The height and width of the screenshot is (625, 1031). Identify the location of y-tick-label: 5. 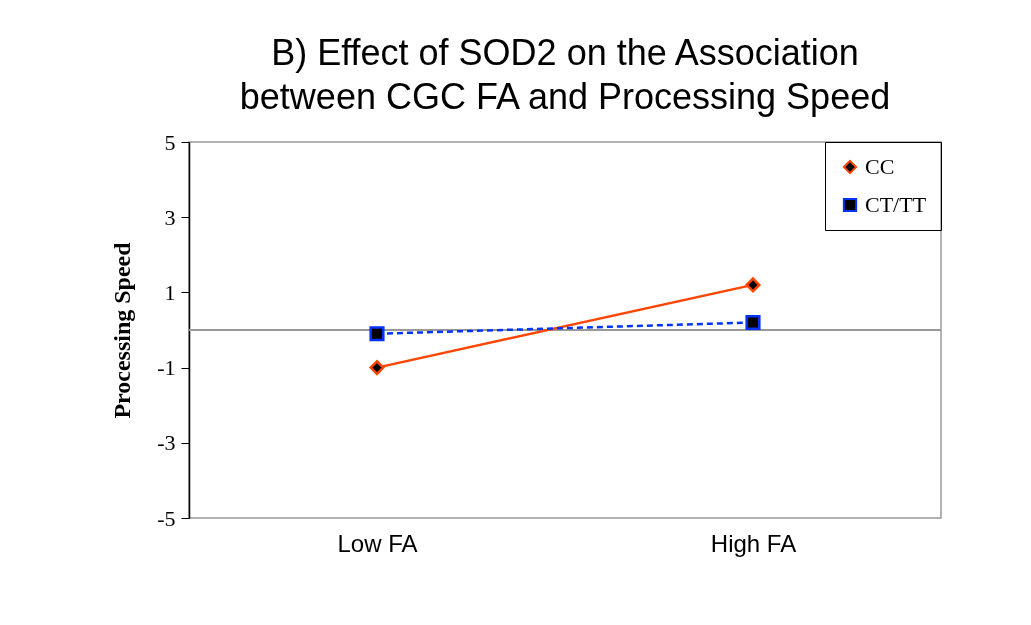
(170, 142).